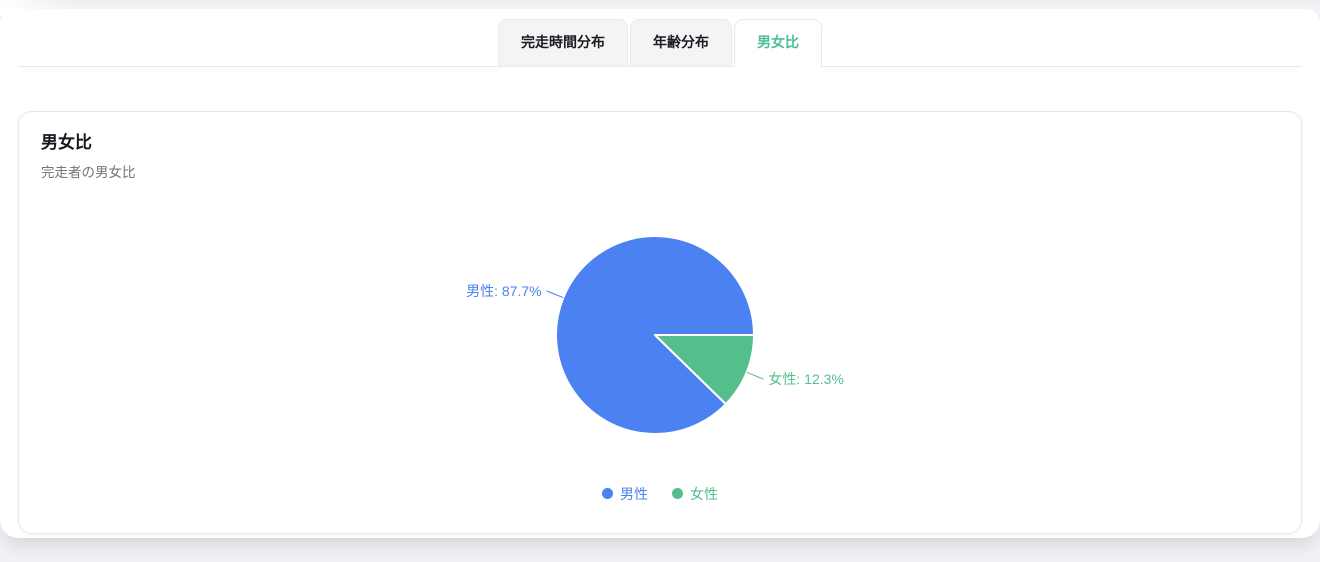 The image size is (1320, 562). I want to click on tab-gender-ratio: 男女比, so click(778, 42).